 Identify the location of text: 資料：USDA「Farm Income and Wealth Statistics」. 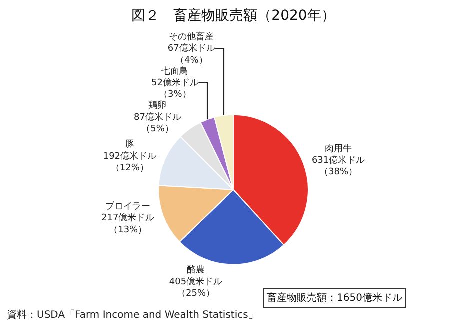
(132, 315).